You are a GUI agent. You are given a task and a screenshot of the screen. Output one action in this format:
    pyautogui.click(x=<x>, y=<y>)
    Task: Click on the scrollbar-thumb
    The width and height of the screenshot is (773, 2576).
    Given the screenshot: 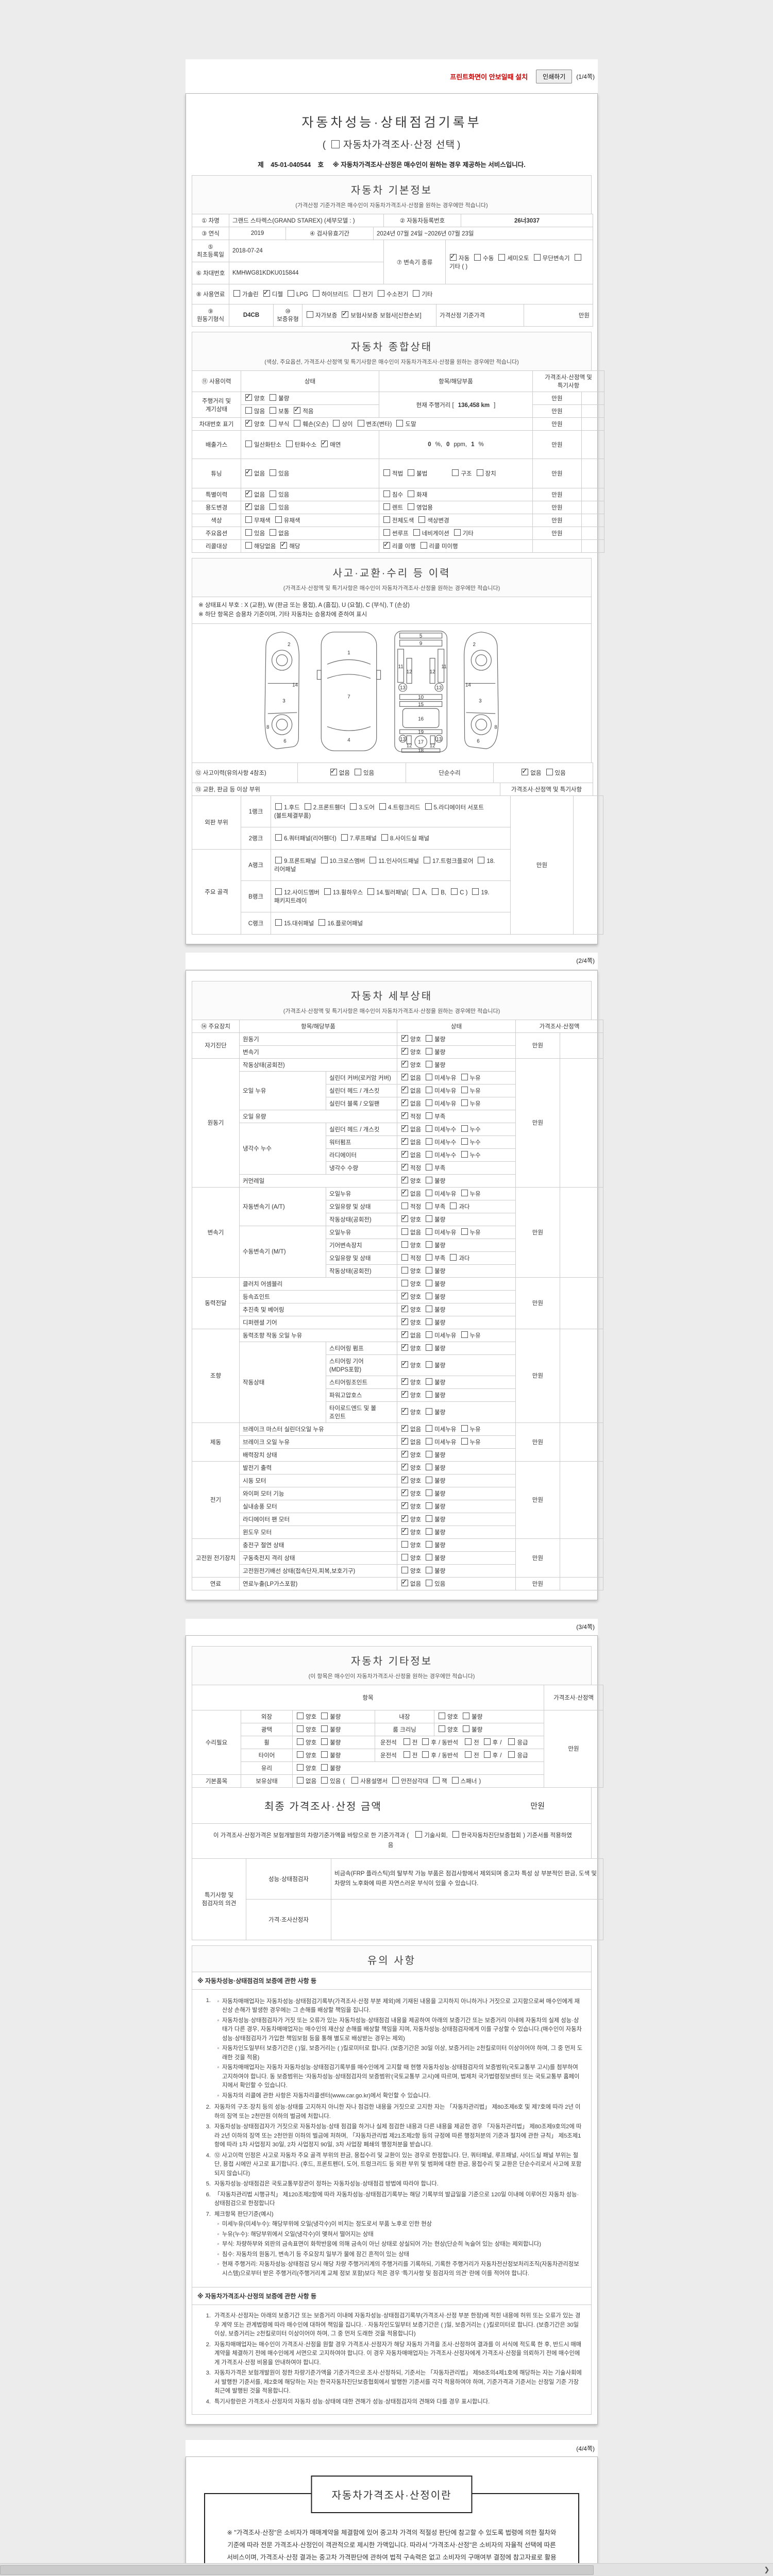 What is the action you would take?
    pyautogui.click(x=297, y=2570)
    